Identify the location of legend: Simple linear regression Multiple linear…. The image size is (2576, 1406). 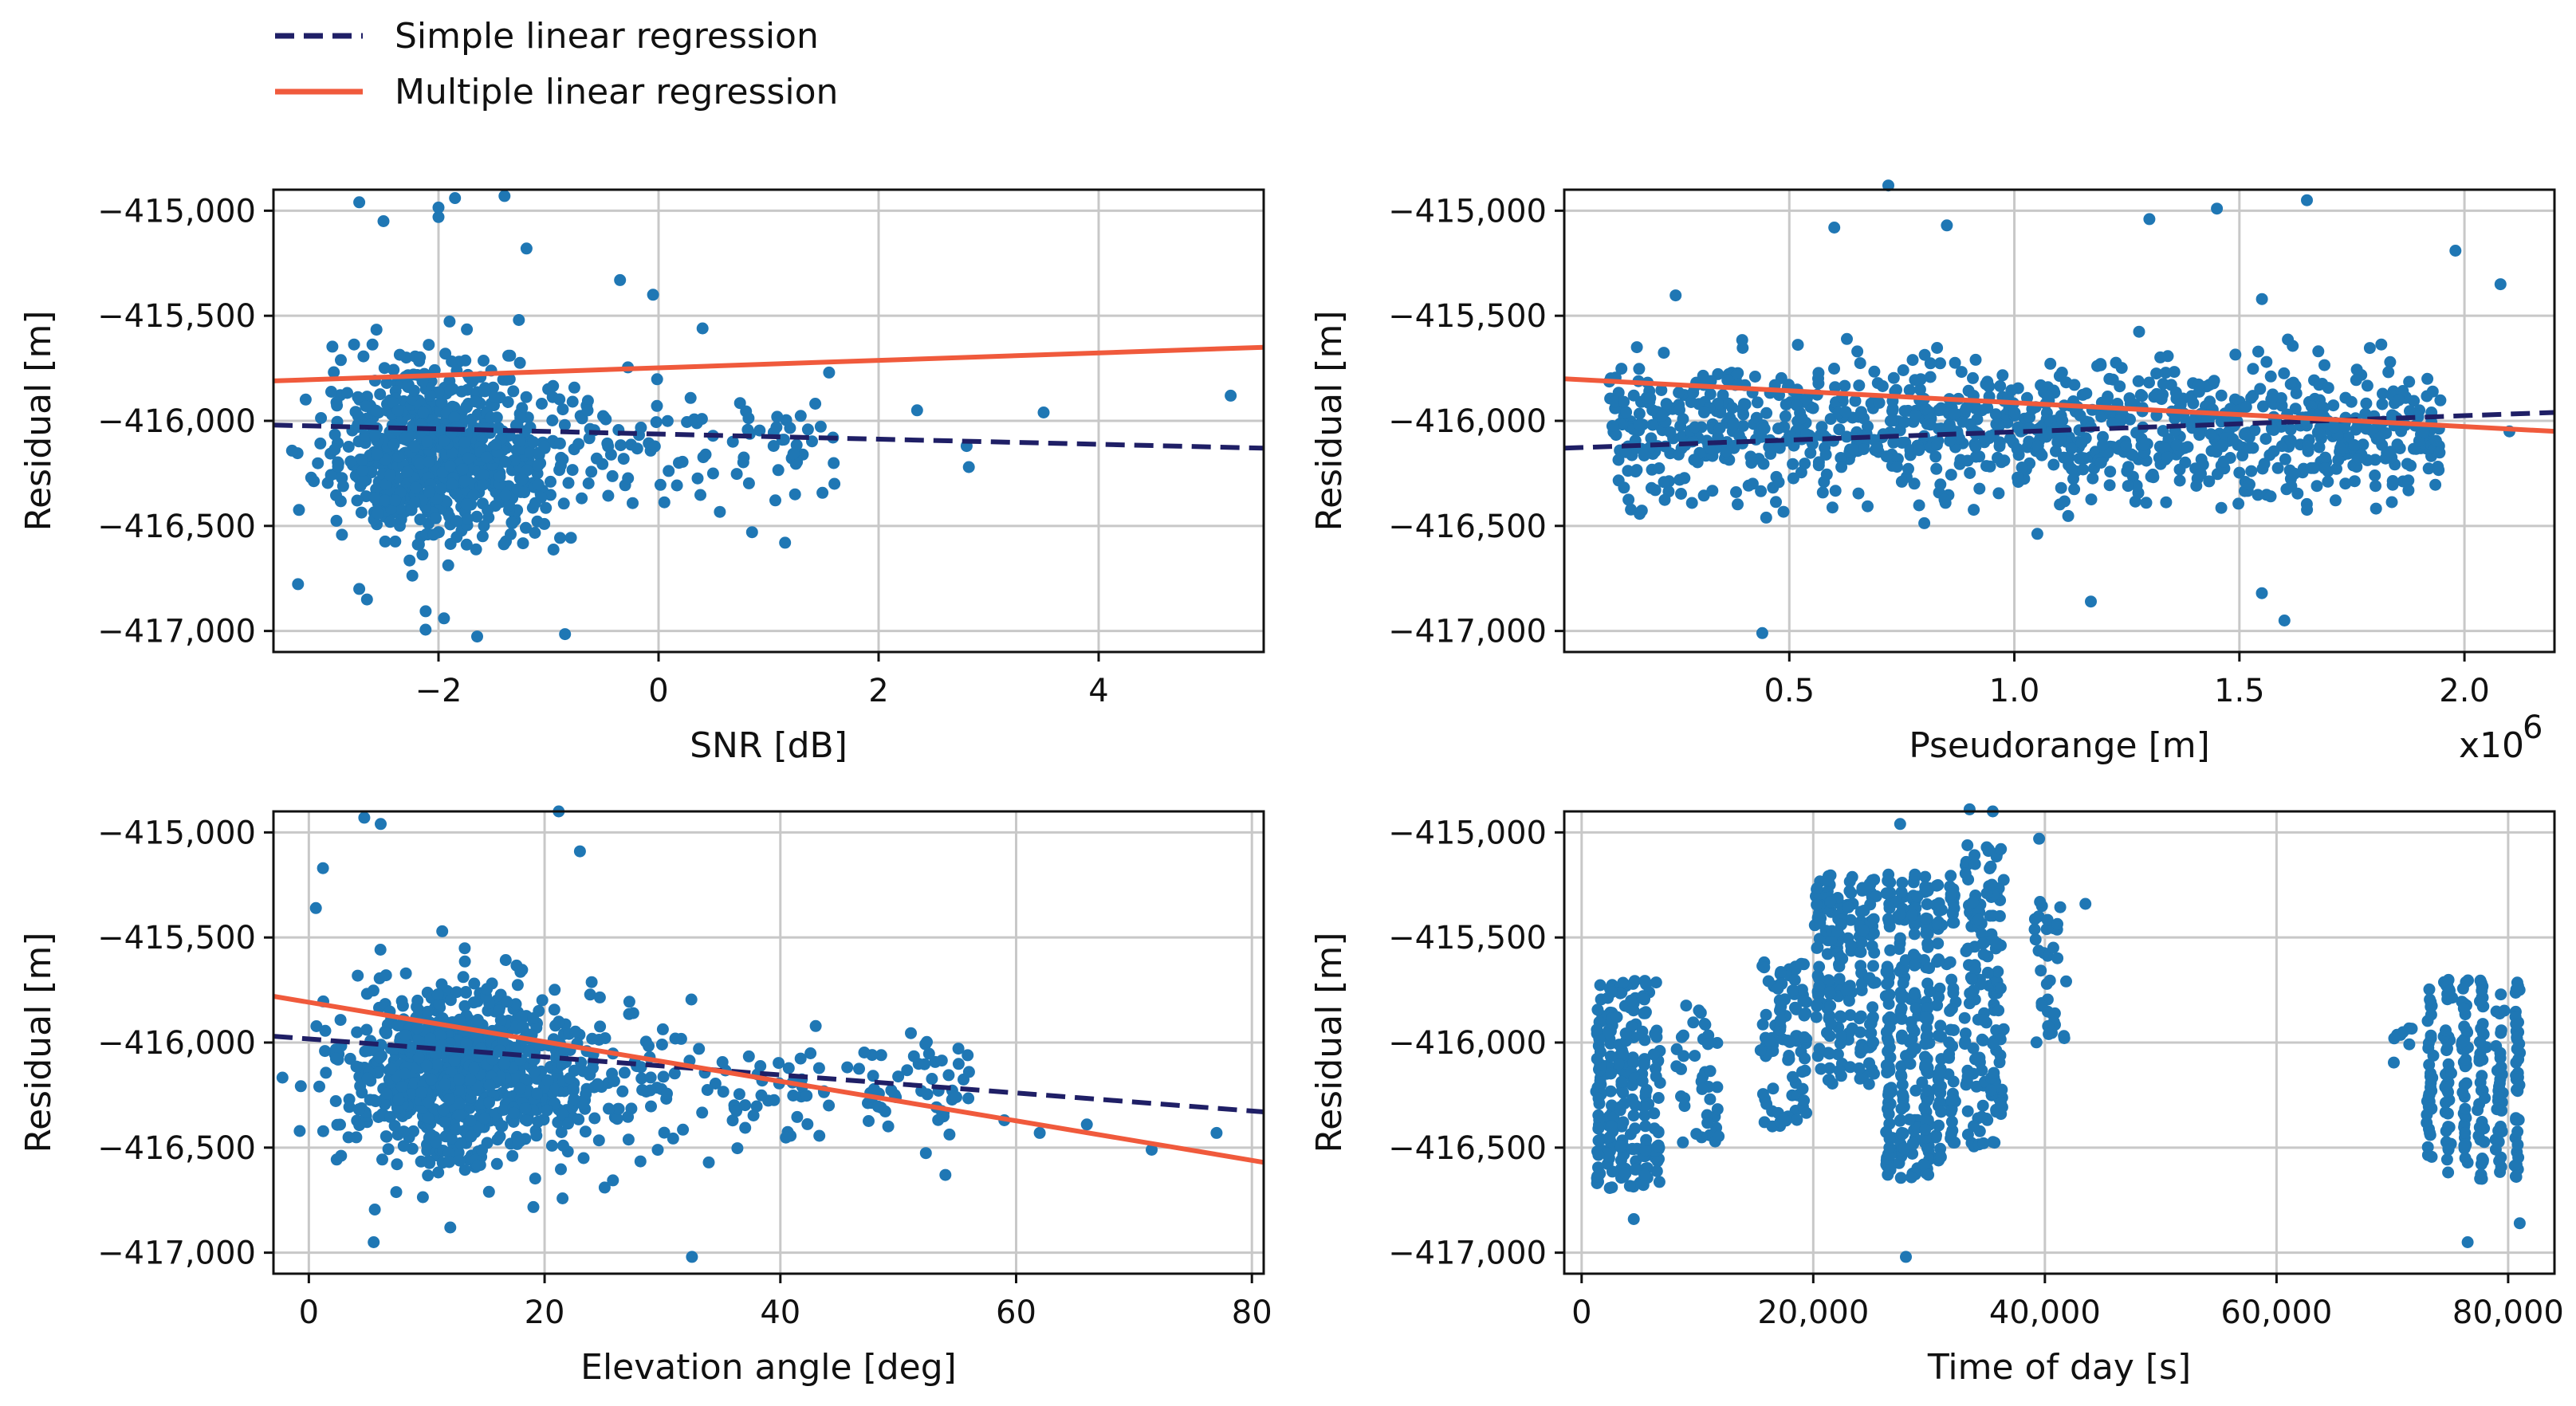
(557, 64).